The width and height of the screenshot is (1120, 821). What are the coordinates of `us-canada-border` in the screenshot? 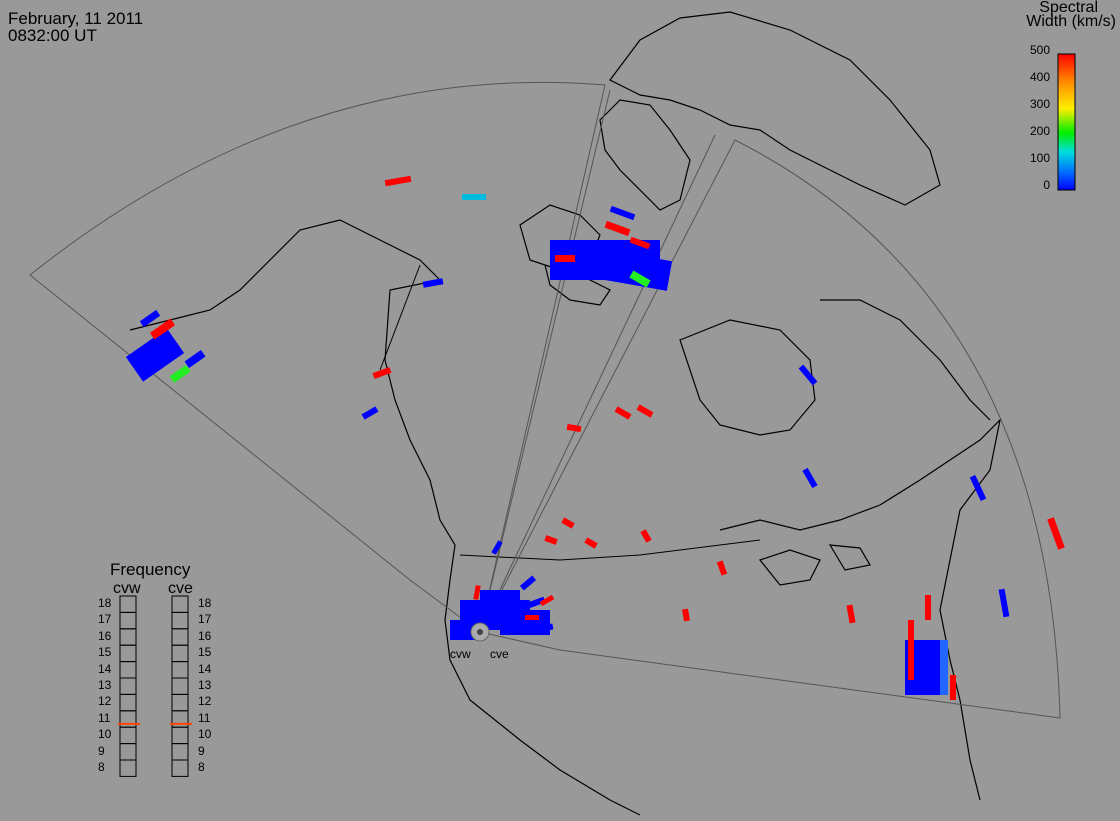 It's located at (610, 550).